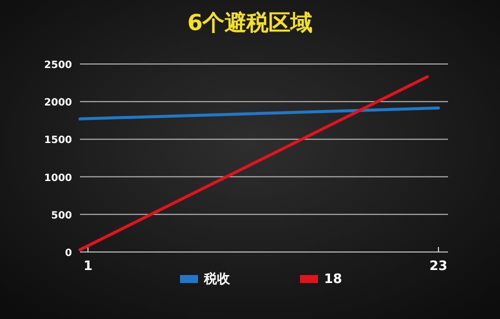  Describe the element at coordinates (250, 23) in the screenshot. I see `chart-title: 6个避税区域` at that location.